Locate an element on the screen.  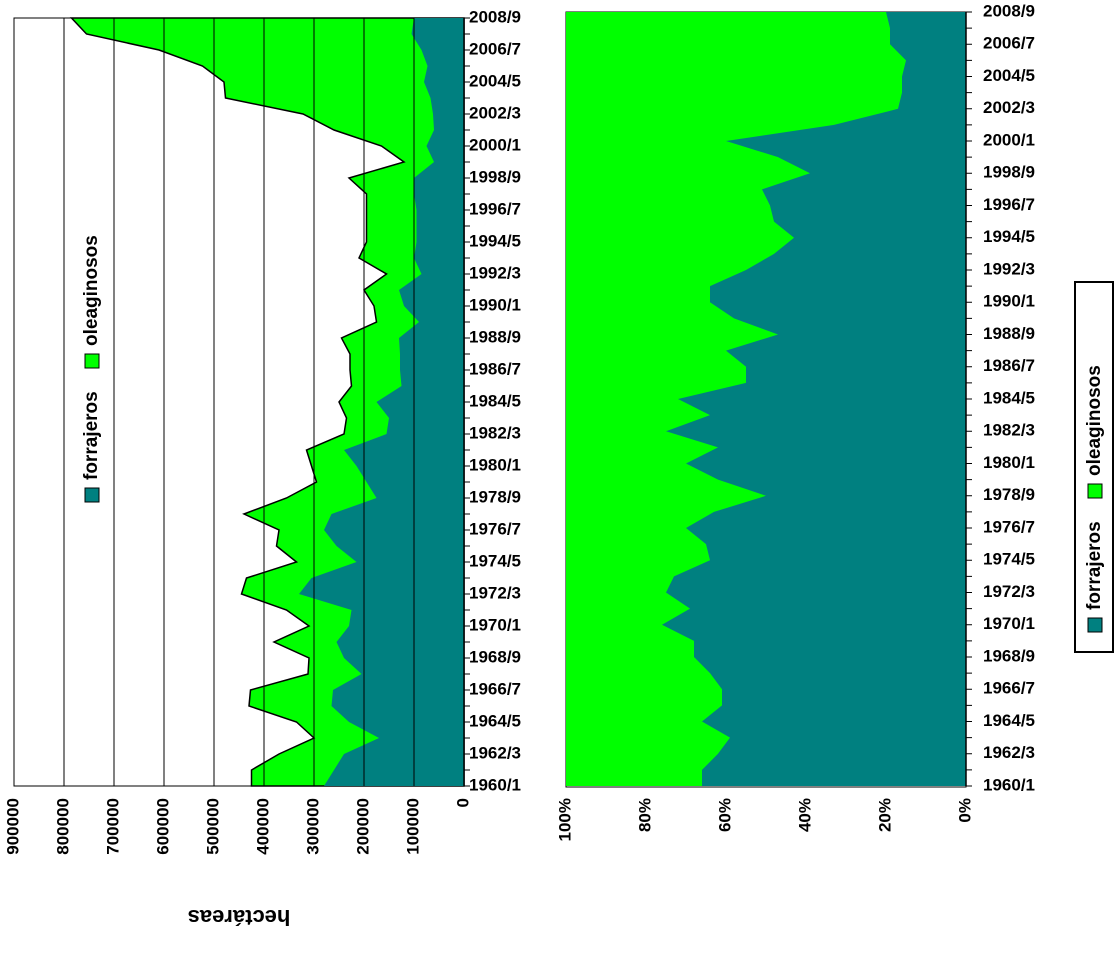
value-tick-label: 0 is located at coordinates (462, 802).